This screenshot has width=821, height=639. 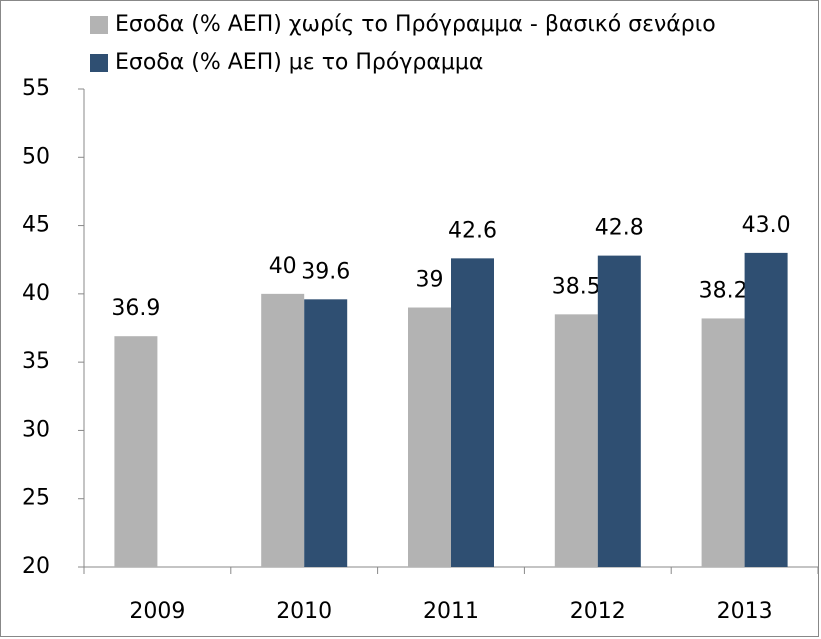 What do you see at coordinates (576, 286) in the screenshot?
I see `data-label: 38.5` at bounding box center [576, 286].